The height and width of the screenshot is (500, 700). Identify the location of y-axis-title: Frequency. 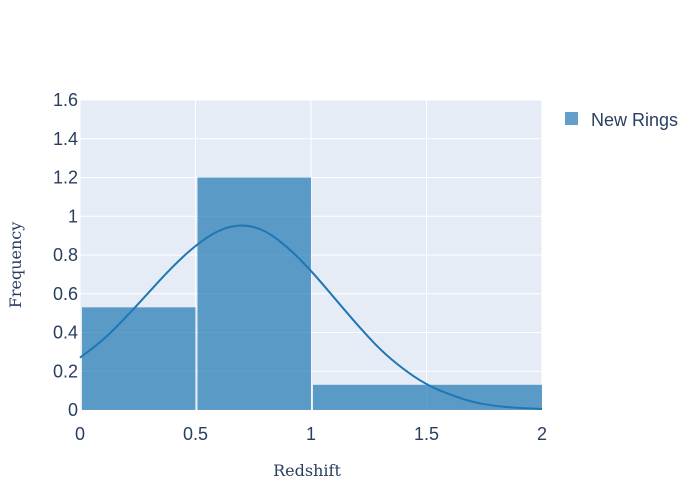
(15, 265).